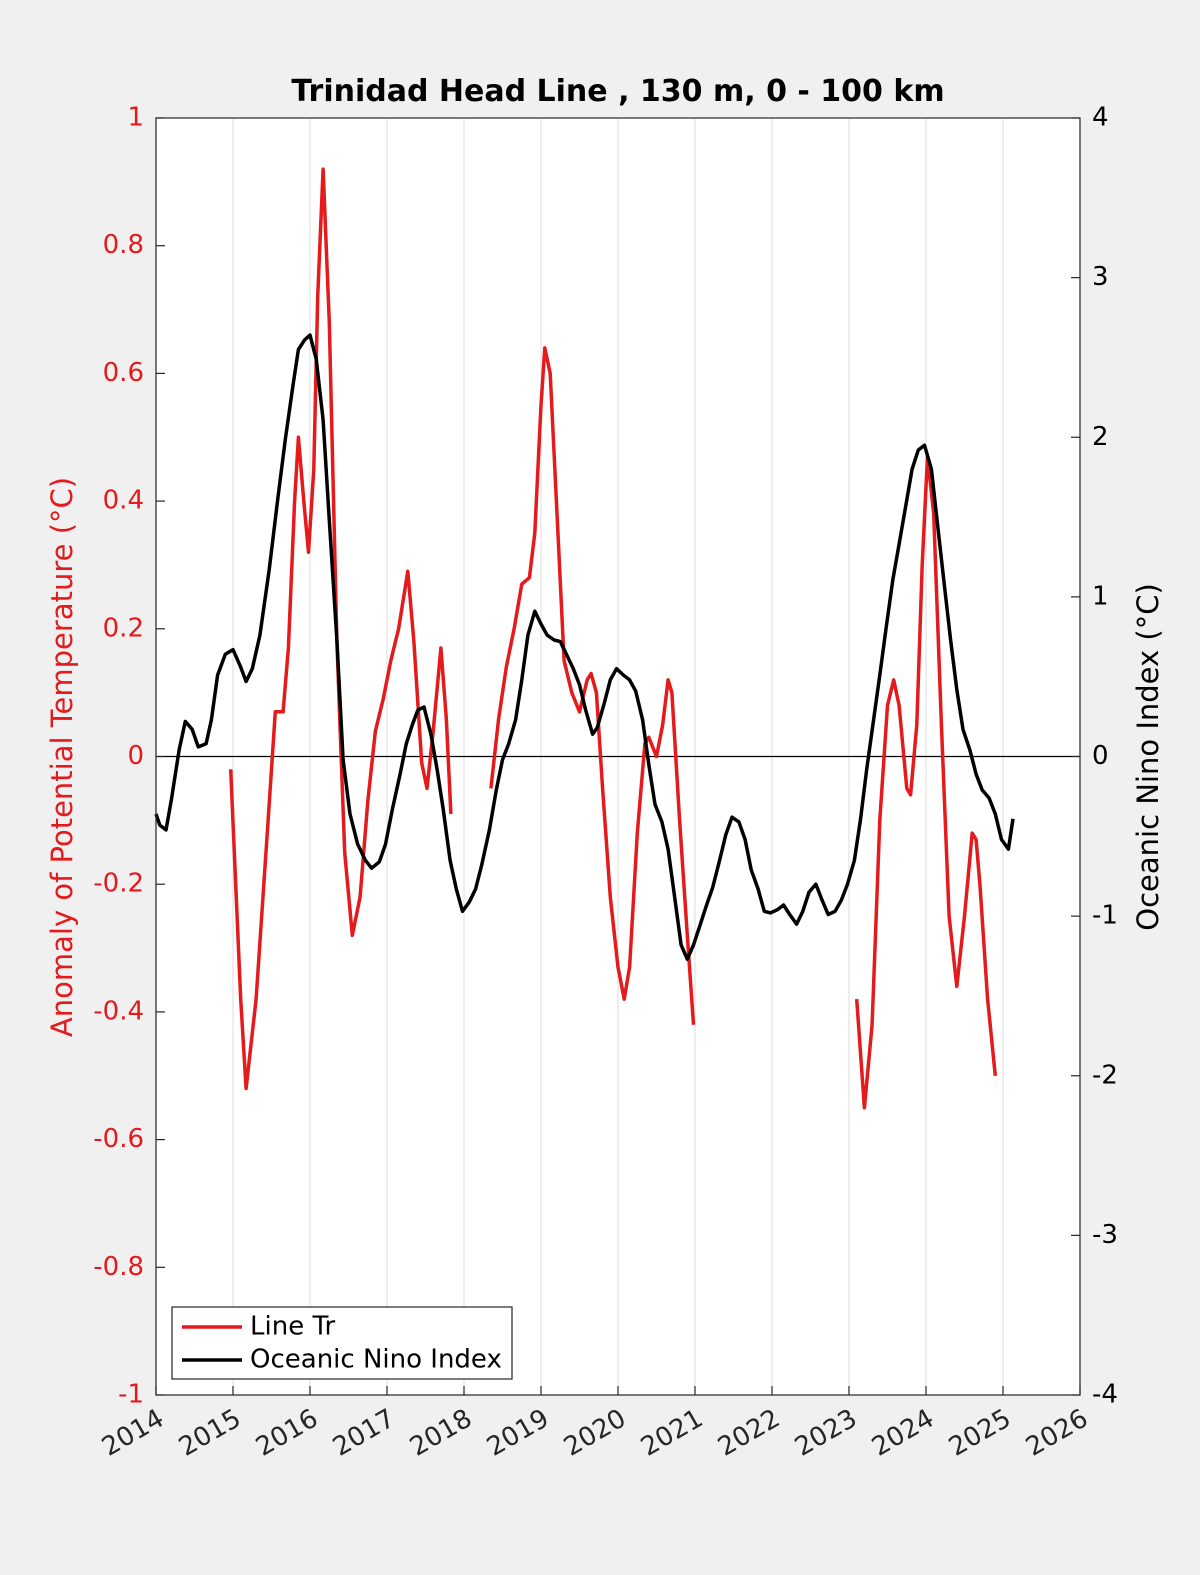  Describe the element at coordinates (342, 1343) in the screenshot. I see `legend-box` at that location.